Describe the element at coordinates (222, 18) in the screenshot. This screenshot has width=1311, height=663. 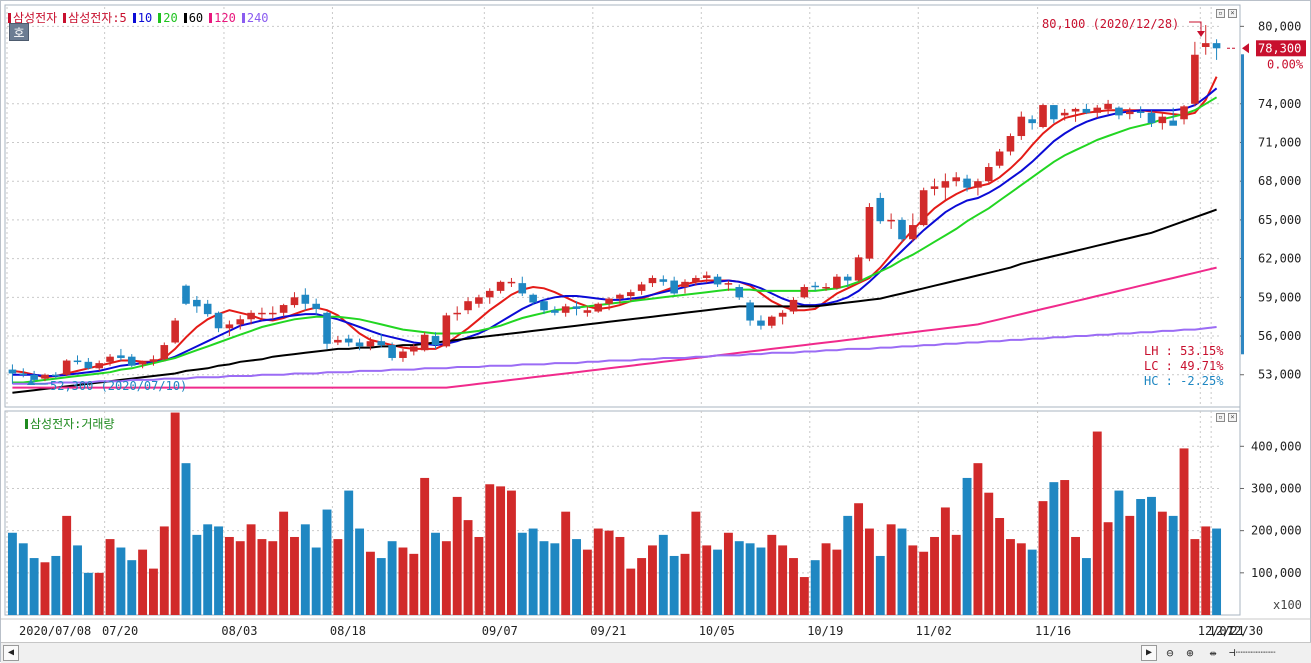
I see `legend-item: 120` at that location.